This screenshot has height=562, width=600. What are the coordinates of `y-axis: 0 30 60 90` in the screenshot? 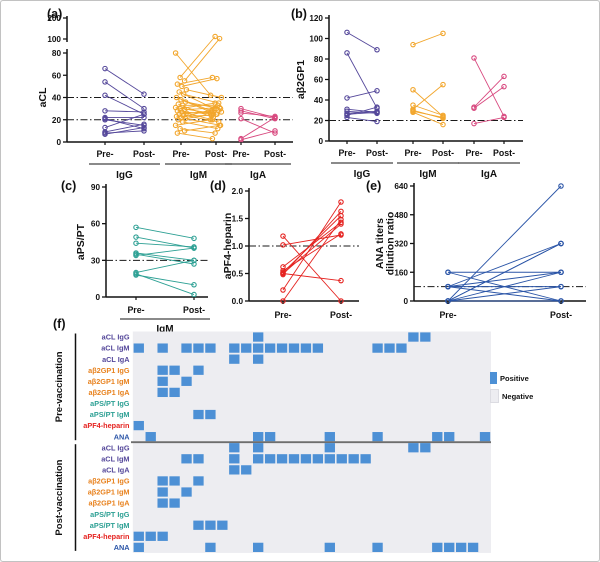 It's located at (99, 242).